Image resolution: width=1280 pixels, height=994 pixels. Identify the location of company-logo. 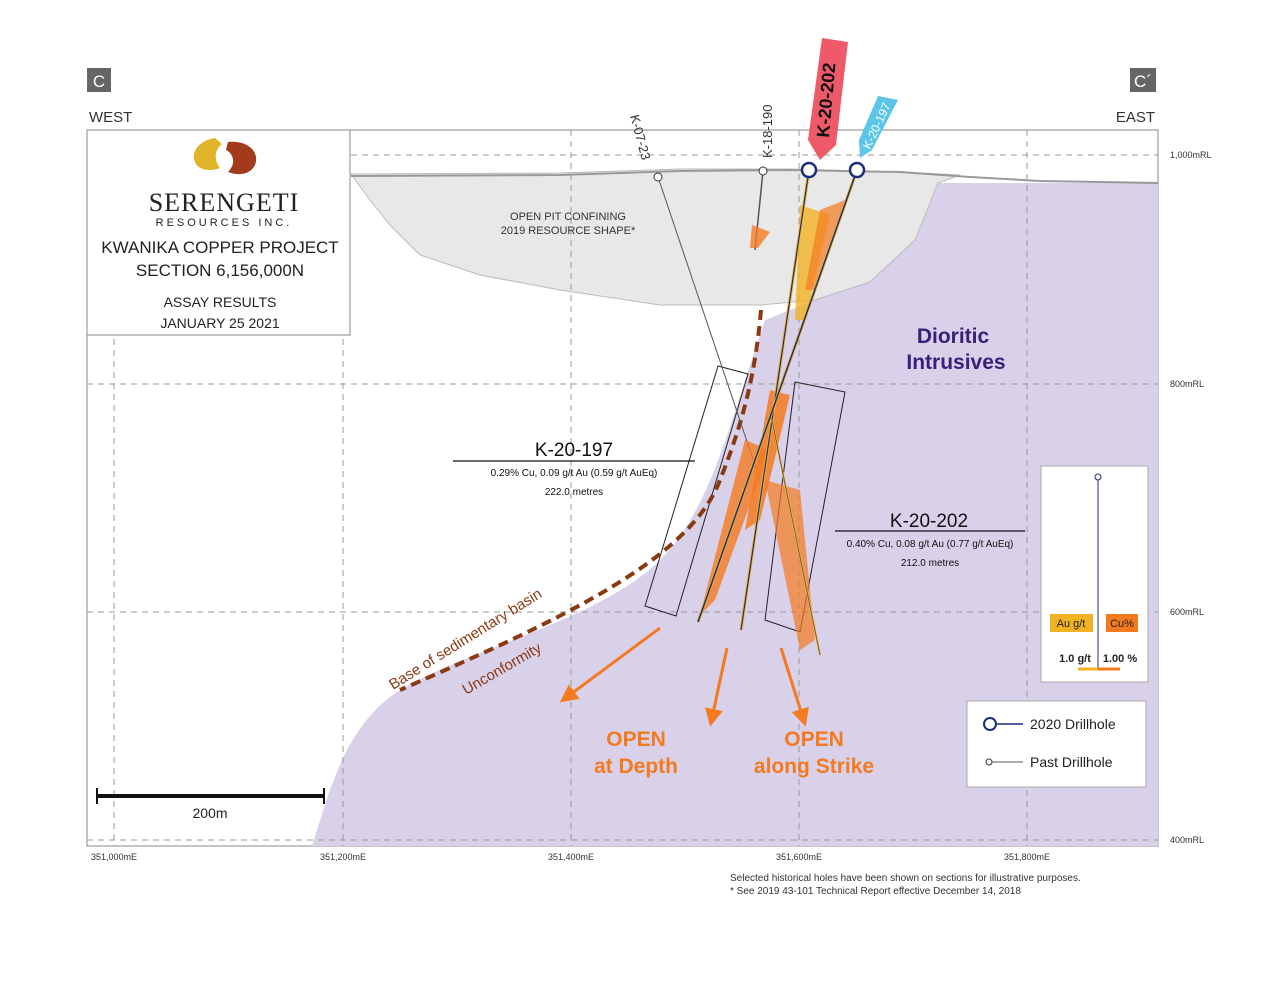
(225, 156).